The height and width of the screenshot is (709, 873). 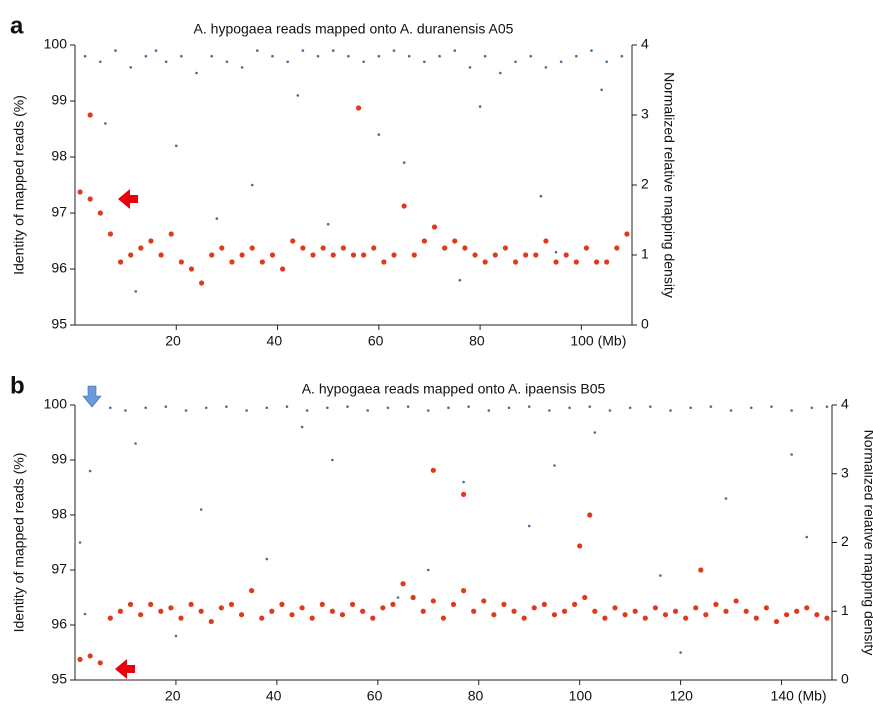 I want to click on y-axis-label: Identity of mapped reads (%), so click(x=19, y=543).